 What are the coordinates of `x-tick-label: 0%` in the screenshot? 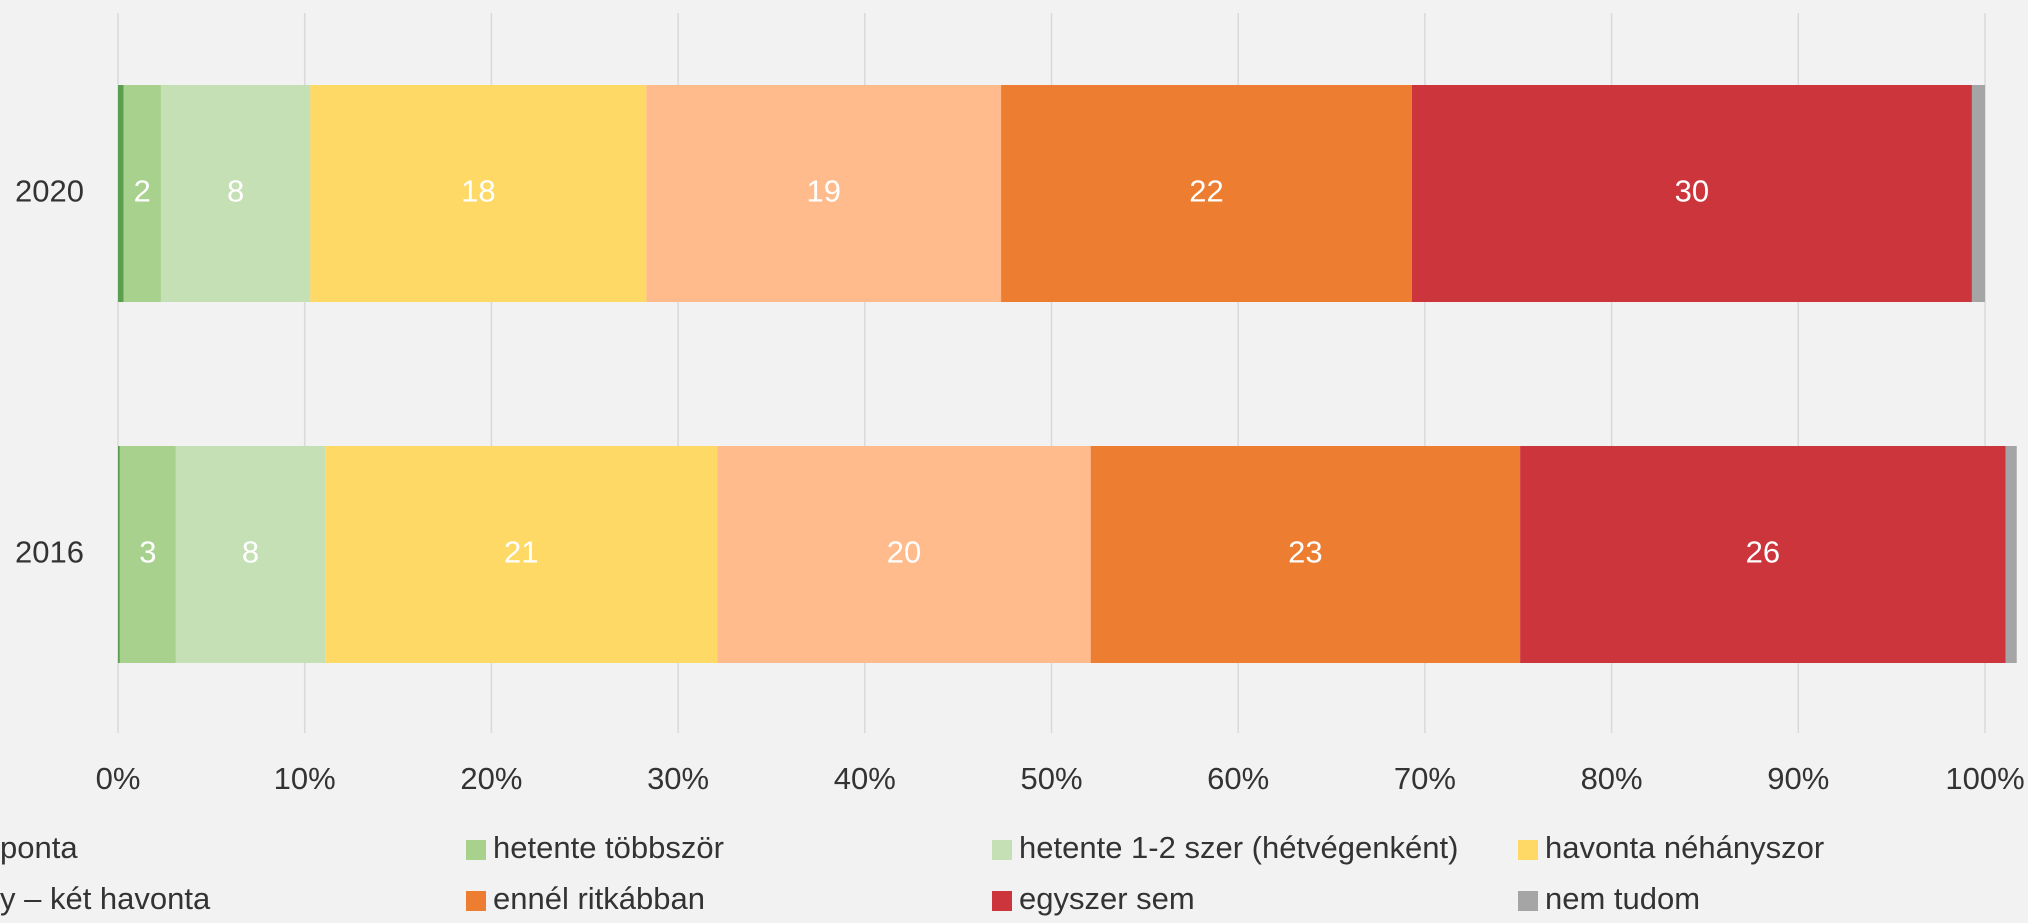 It's located at (118, 778).